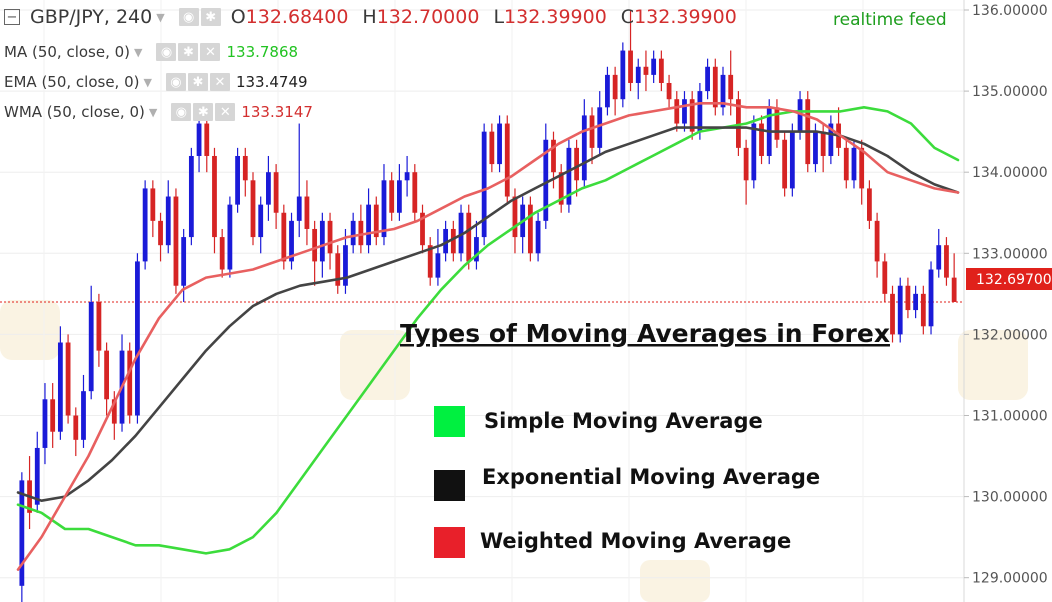  I want to click on indicator-label-wma: WMA (50, close, 0), so click(74, 112).